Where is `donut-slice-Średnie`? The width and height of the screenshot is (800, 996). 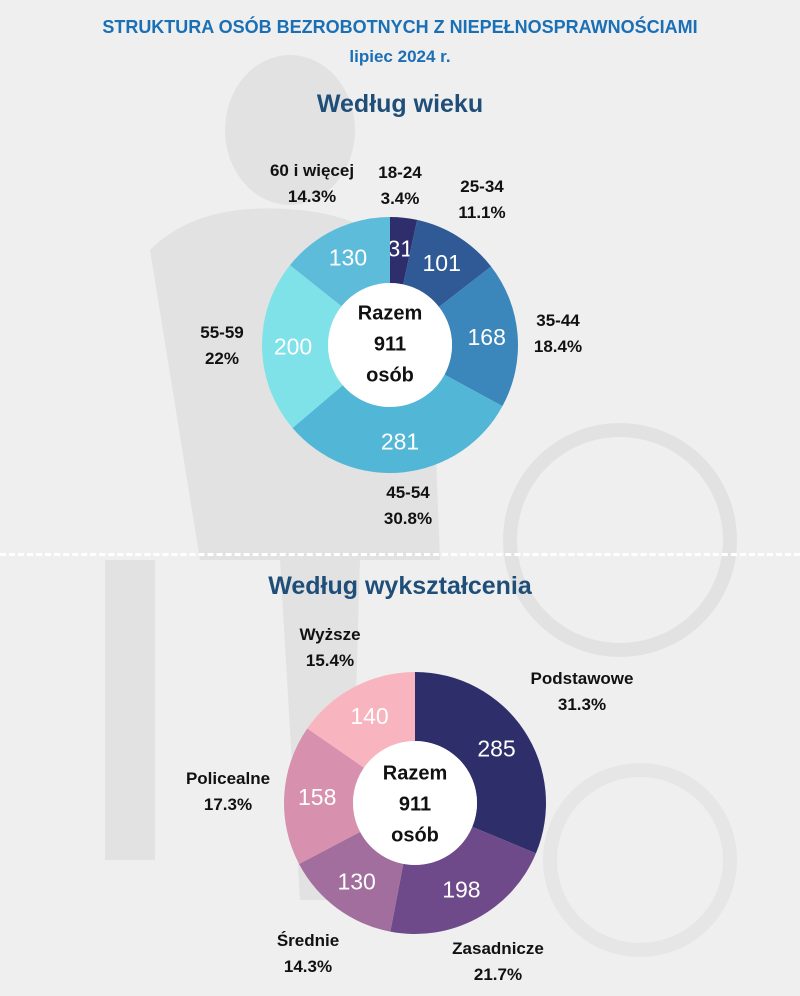 donut-slice-Średnie is located at coordinates (351, 881).